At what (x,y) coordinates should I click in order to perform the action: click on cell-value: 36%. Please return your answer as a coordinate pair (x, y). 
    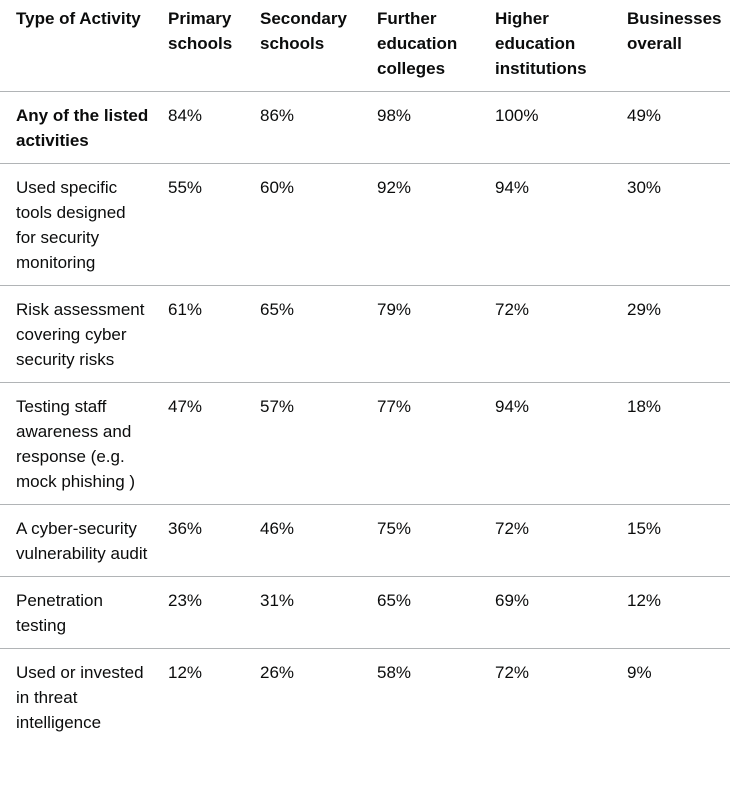
    Looking at the image, I should click on (214, 540).